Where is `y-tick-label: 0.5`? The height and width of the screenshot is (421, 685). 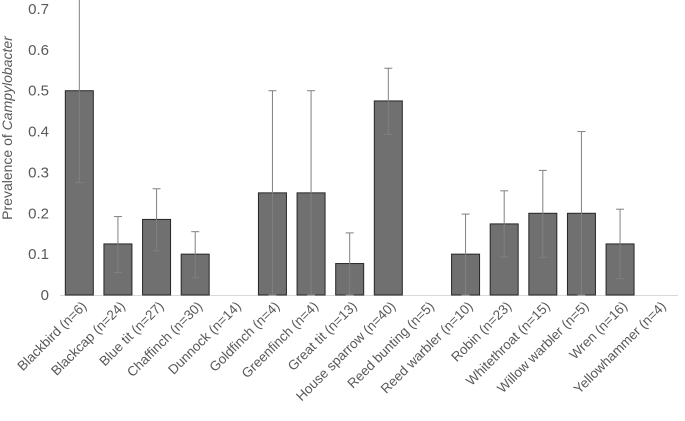 y-tick-label: 0.5 is located at coordinates (38, 91).